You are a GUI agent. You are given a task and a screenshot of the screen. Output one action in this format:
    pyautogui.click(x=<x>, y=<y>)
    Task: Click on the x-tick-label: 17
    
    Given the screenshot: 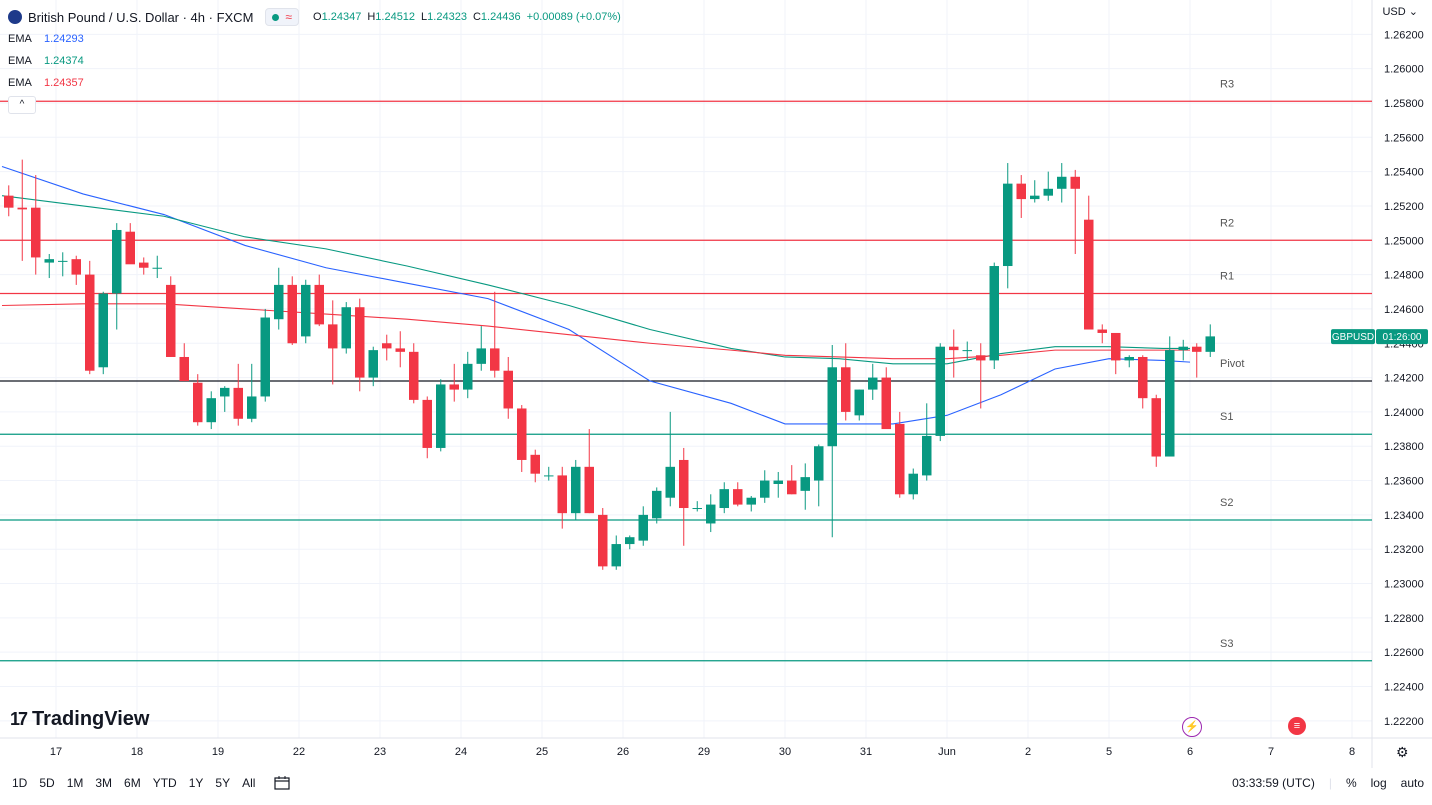 What is the action you would take?
    pyautogui.click(x=56, y=752)
    